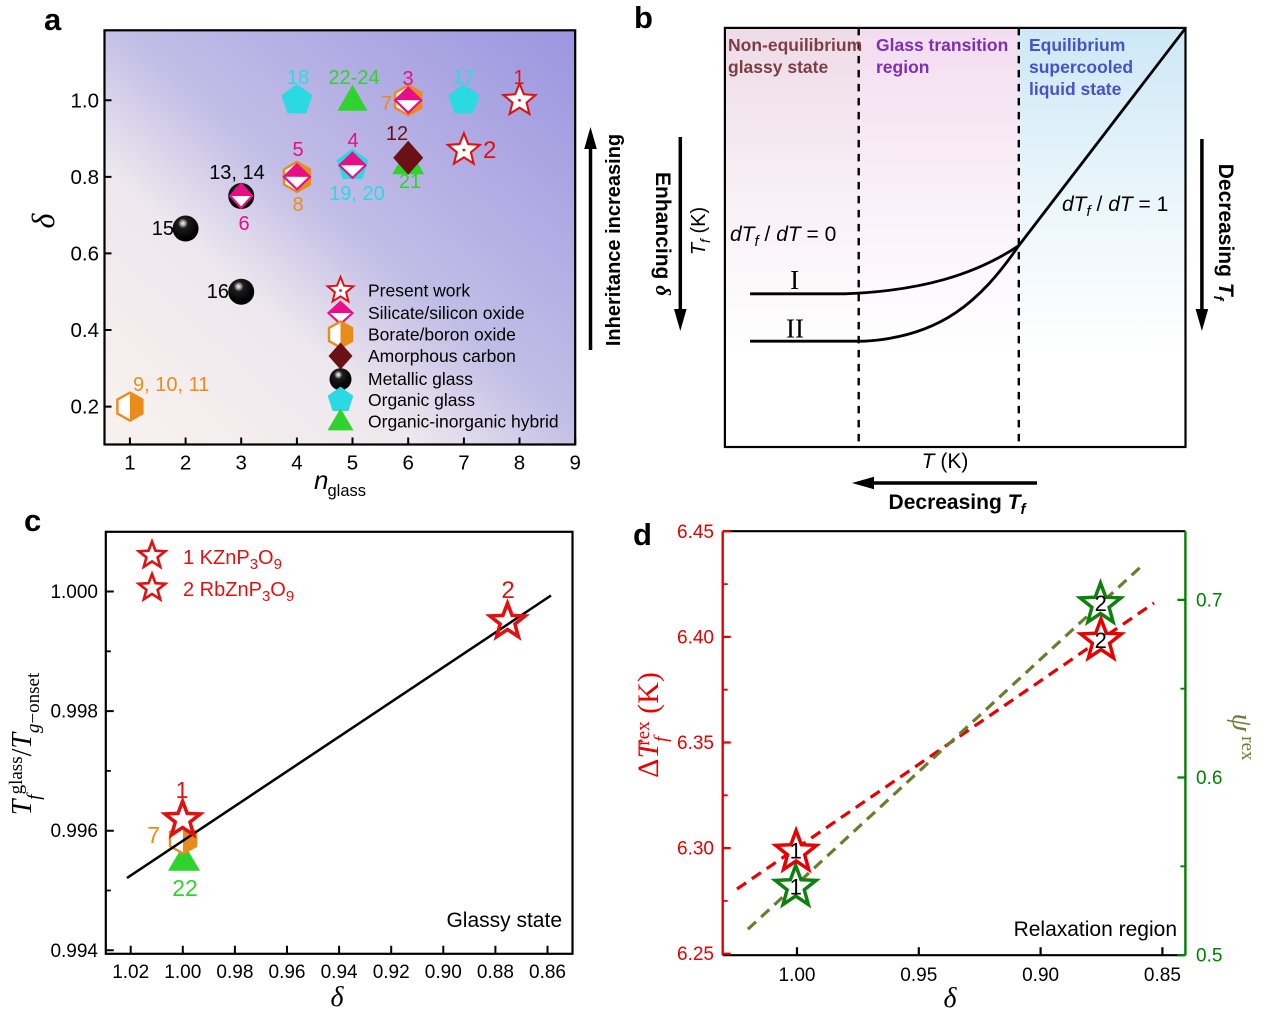  What do you see at coordinates (339, 972) in the screenshot?
I see `svg-text: 0.94` at bounding box center [339, 972].